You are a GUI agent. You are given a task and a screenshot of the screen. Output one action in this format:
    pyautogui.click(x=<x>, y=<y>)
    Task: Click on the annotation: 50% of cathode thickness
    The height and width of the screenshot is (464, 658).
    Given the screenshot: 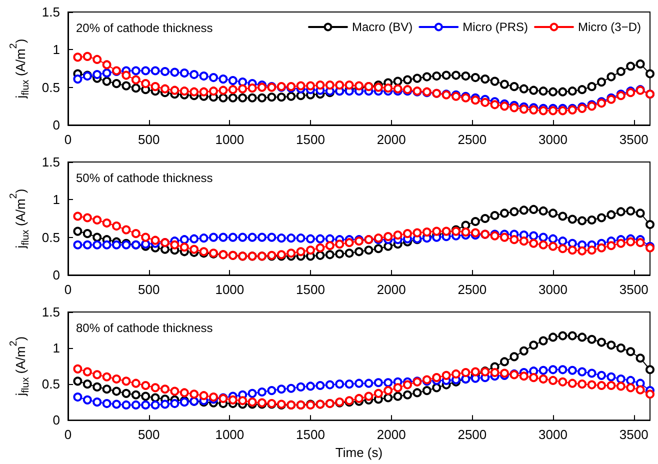 What is the action you would take?
    pyautogui.click(x=144, y=178)
    